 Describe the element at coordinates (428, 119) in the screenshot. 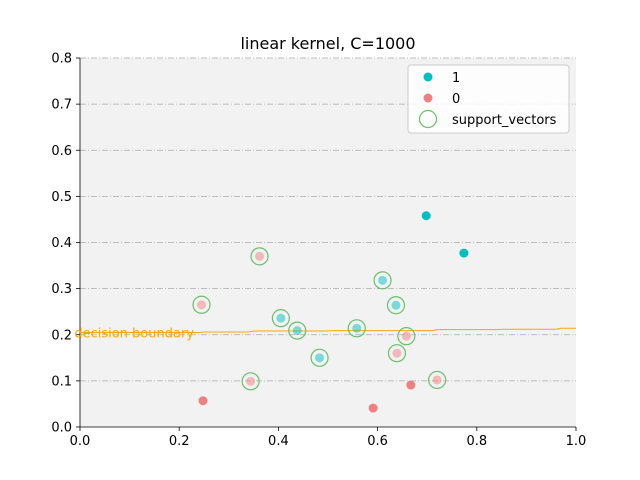

I see `legend-entry-support-vectors-marker` at that location.